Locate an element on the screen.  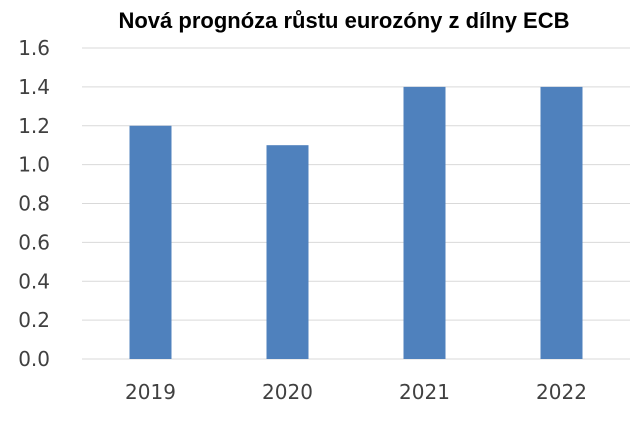
x-tick-label: 2020 is located at coordinates (287, 392).